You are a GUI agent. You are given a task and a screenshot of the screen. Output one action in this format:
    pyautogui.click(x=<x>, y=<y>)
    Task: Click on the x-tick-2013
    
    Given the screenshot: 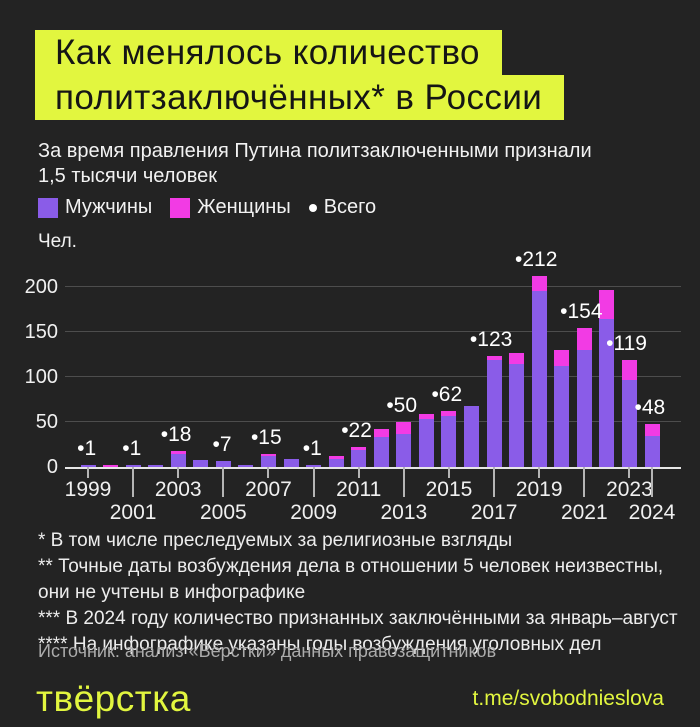 What is the action you would take?
    pyautogui.click(x=403, y=482)
    